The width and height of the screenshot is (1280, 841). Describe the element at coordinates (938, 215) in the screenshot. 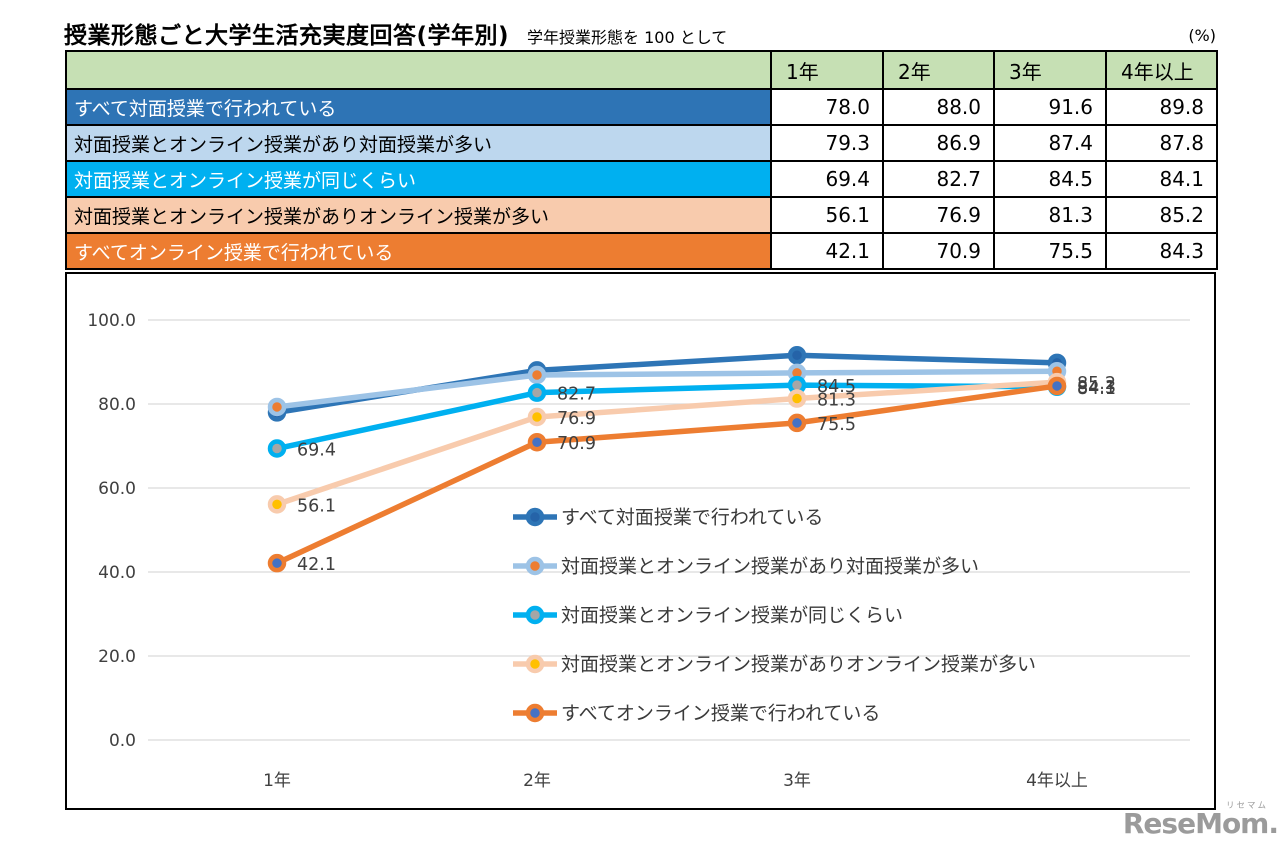

I see `cell-r3-c1: 76.9` at that location.